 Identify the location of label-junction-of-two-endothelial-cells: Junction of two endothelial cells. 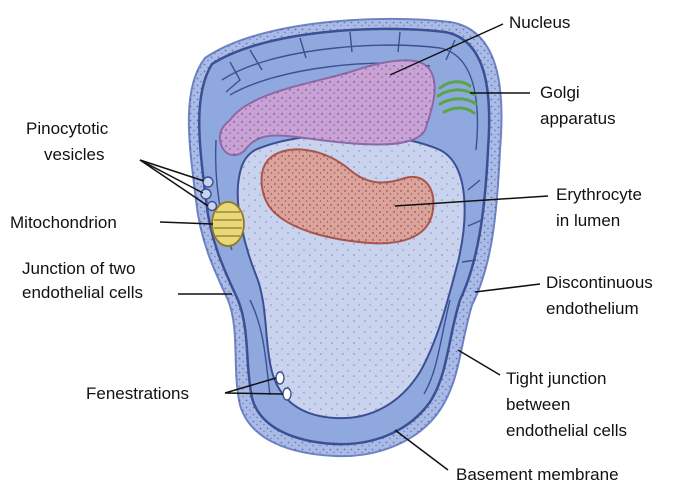
(82, 280).